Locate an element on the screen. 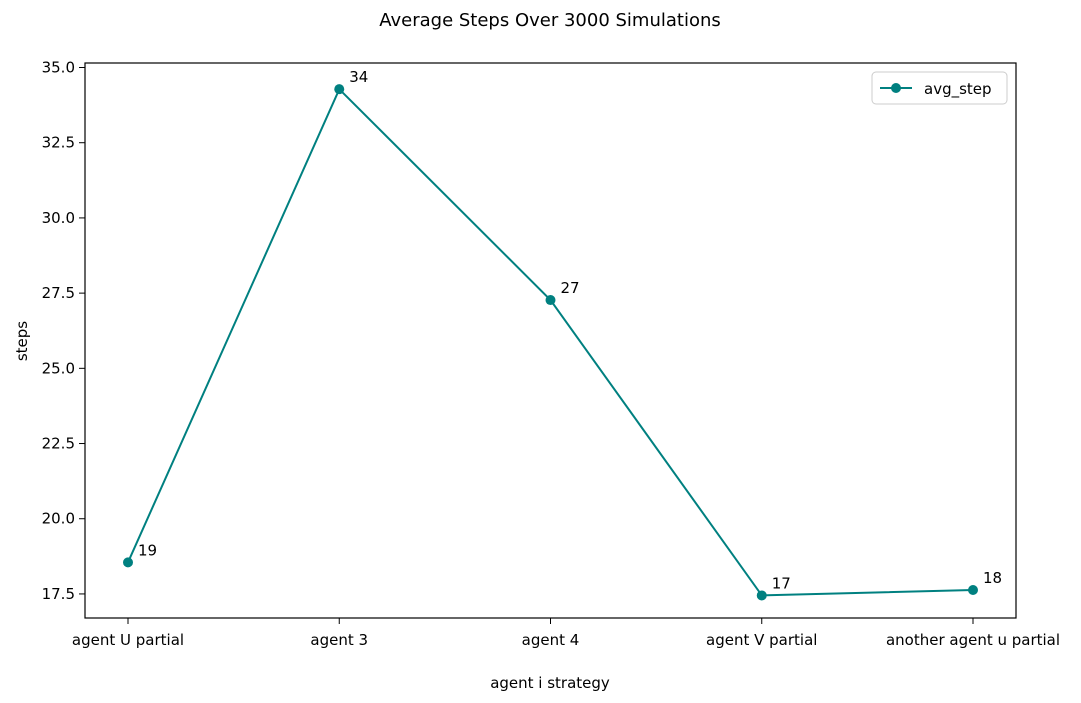  x-tick-label: another agent u partial is located at coordinates (973, 640).